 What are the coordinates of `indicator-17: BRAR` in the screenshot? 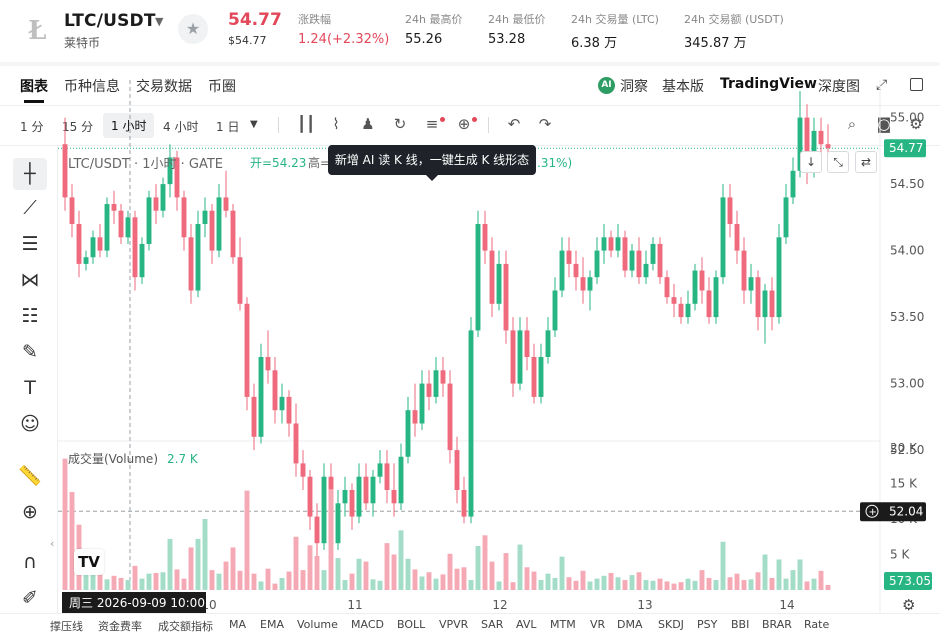 It's located at (777, 624).